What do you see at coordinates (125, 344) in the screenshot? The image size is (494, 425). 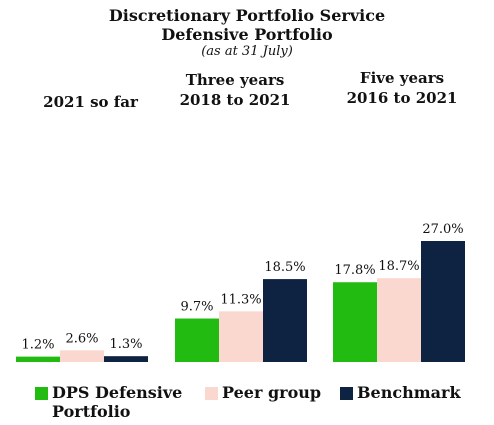 I see `data-label-benchmark-group-0: 1.3%` at bounding box center [125, 344].